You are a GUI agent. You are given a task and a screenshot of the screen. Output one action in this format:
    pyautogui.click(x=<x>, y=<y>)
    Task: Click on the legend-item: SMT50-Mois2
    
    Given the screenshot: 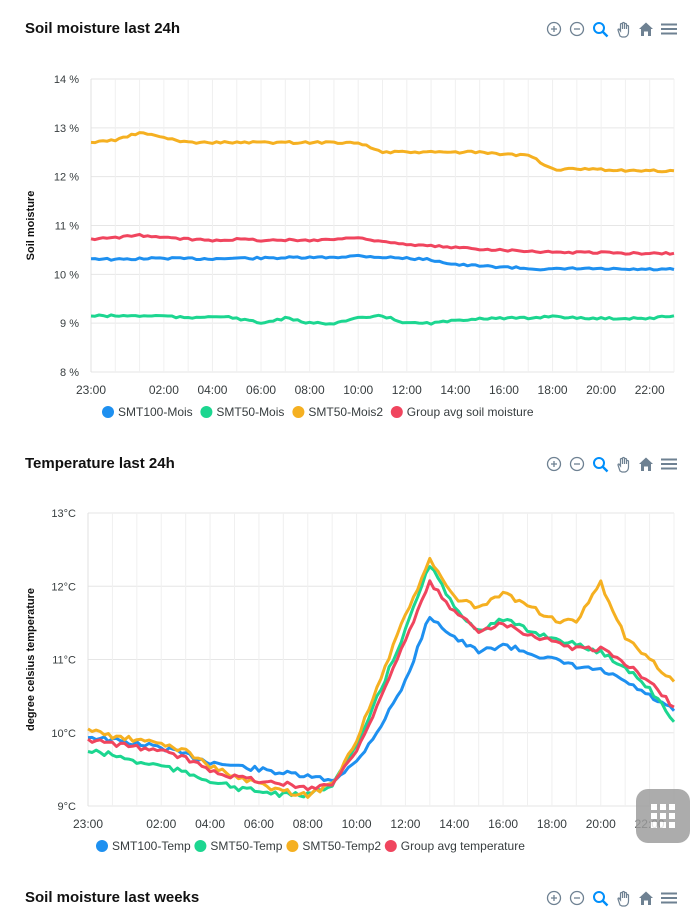 What is the action you would take?
    pyautogui.click(x=337, y=412)
    